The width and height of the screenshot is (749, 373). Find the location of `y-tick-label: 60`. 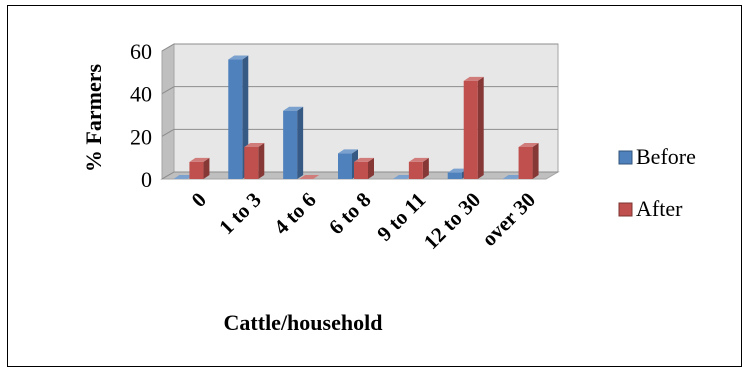

y-tick-label: 60 is located at coordinates (141, 51).